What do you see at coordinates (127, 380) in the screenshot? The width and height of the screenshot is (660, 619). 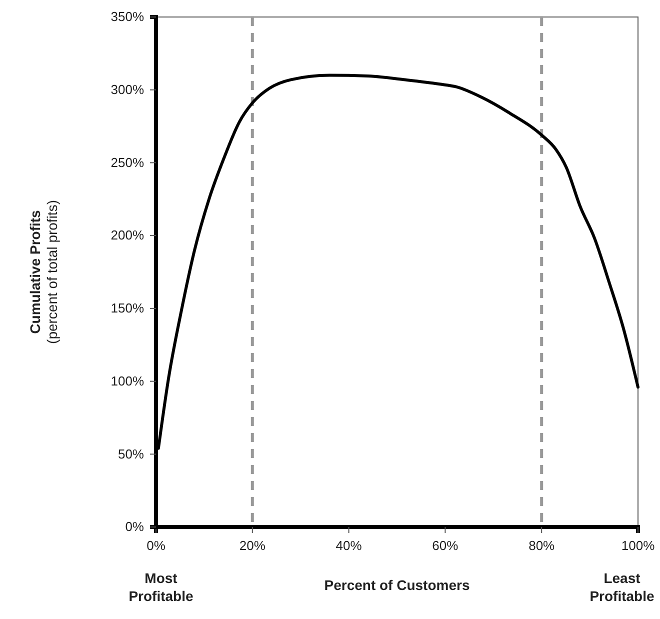 I see `y-tick-label: 100%` at bounding box center [127, 380].